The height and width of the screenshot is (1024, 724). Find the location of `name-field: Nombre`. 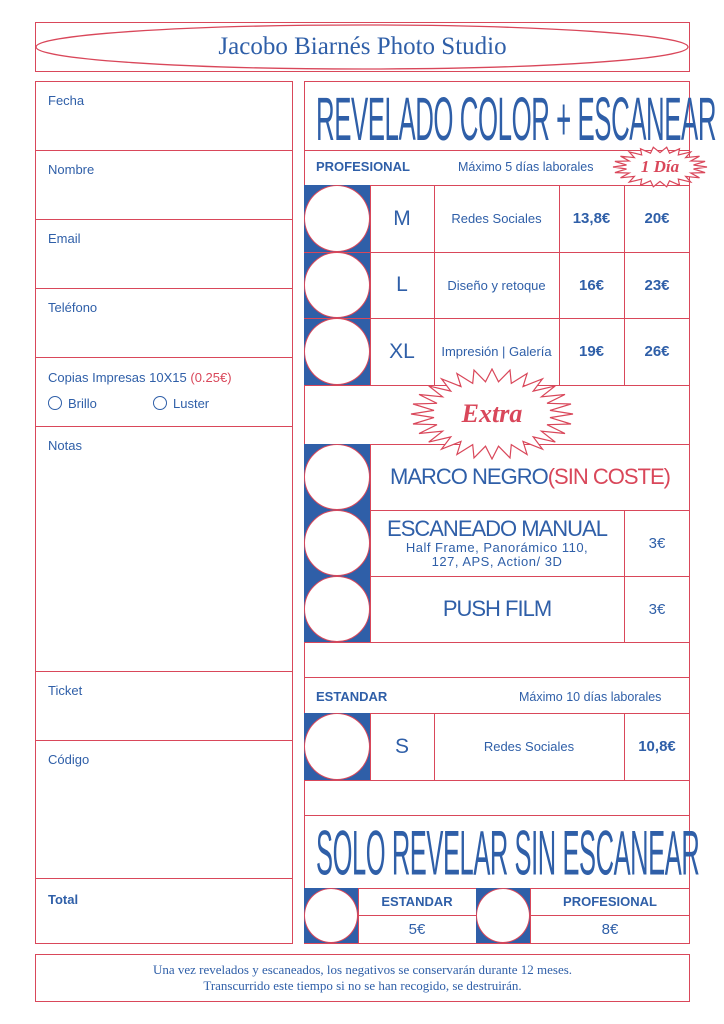

name-field: Nombre is located at coordinates (71, 169).